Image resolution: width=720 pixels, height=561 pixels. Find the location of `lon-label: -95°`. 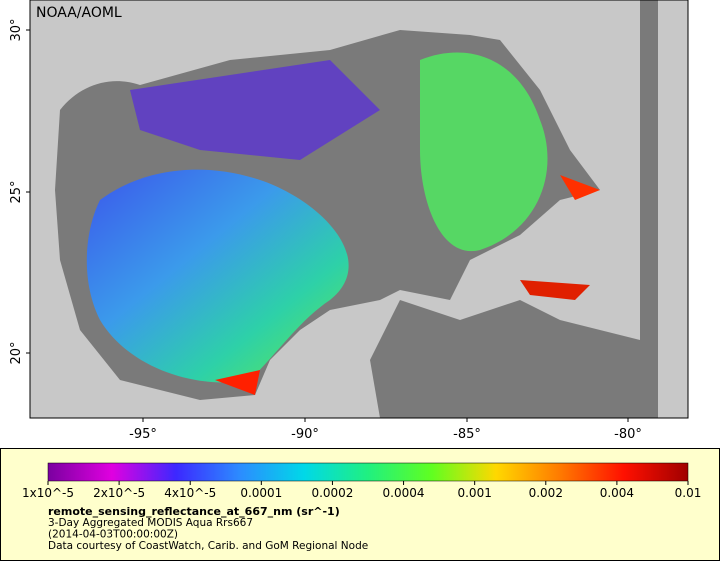

lon-label: -95° is located at coordinates (143, 434).